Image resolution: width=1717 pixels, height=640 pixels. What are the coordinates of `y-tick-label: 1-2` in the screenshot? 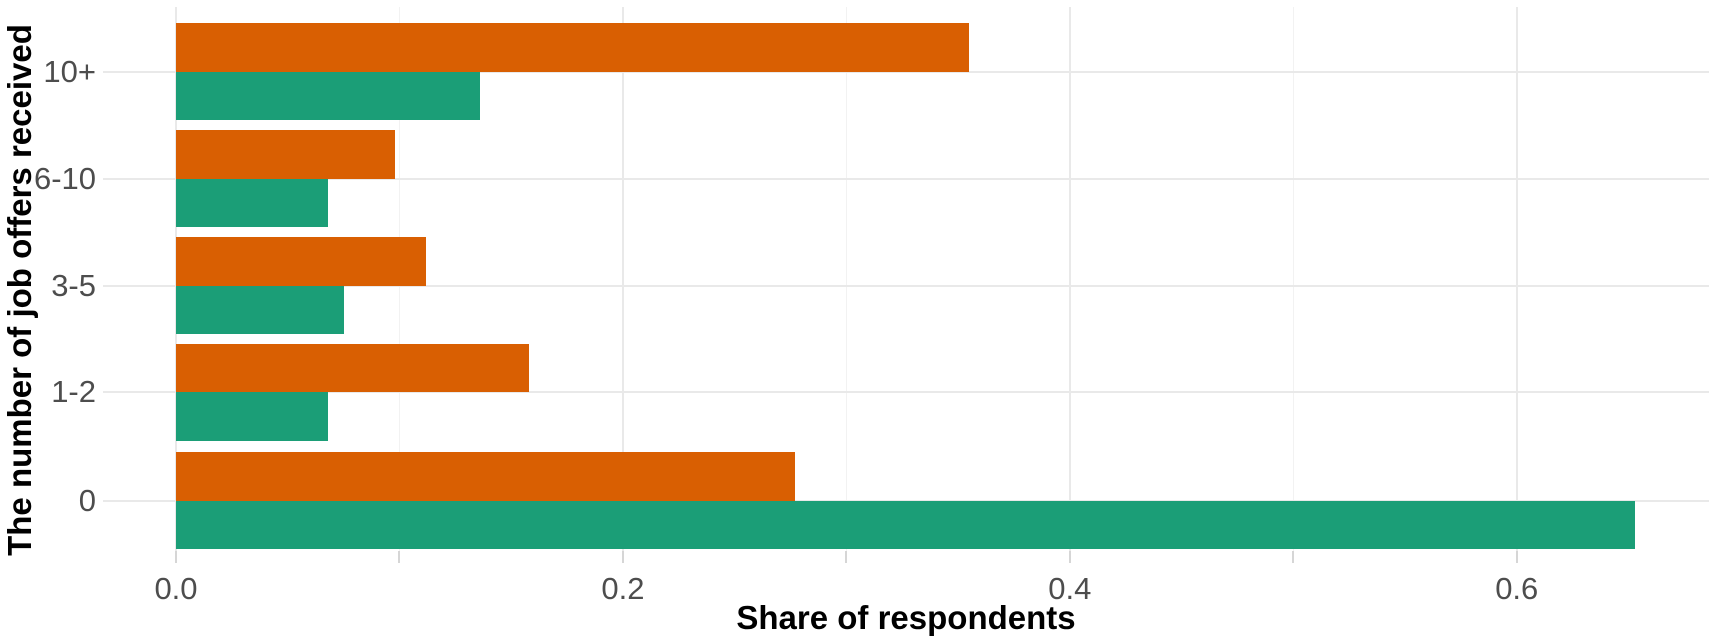 It's located at (73, 392).